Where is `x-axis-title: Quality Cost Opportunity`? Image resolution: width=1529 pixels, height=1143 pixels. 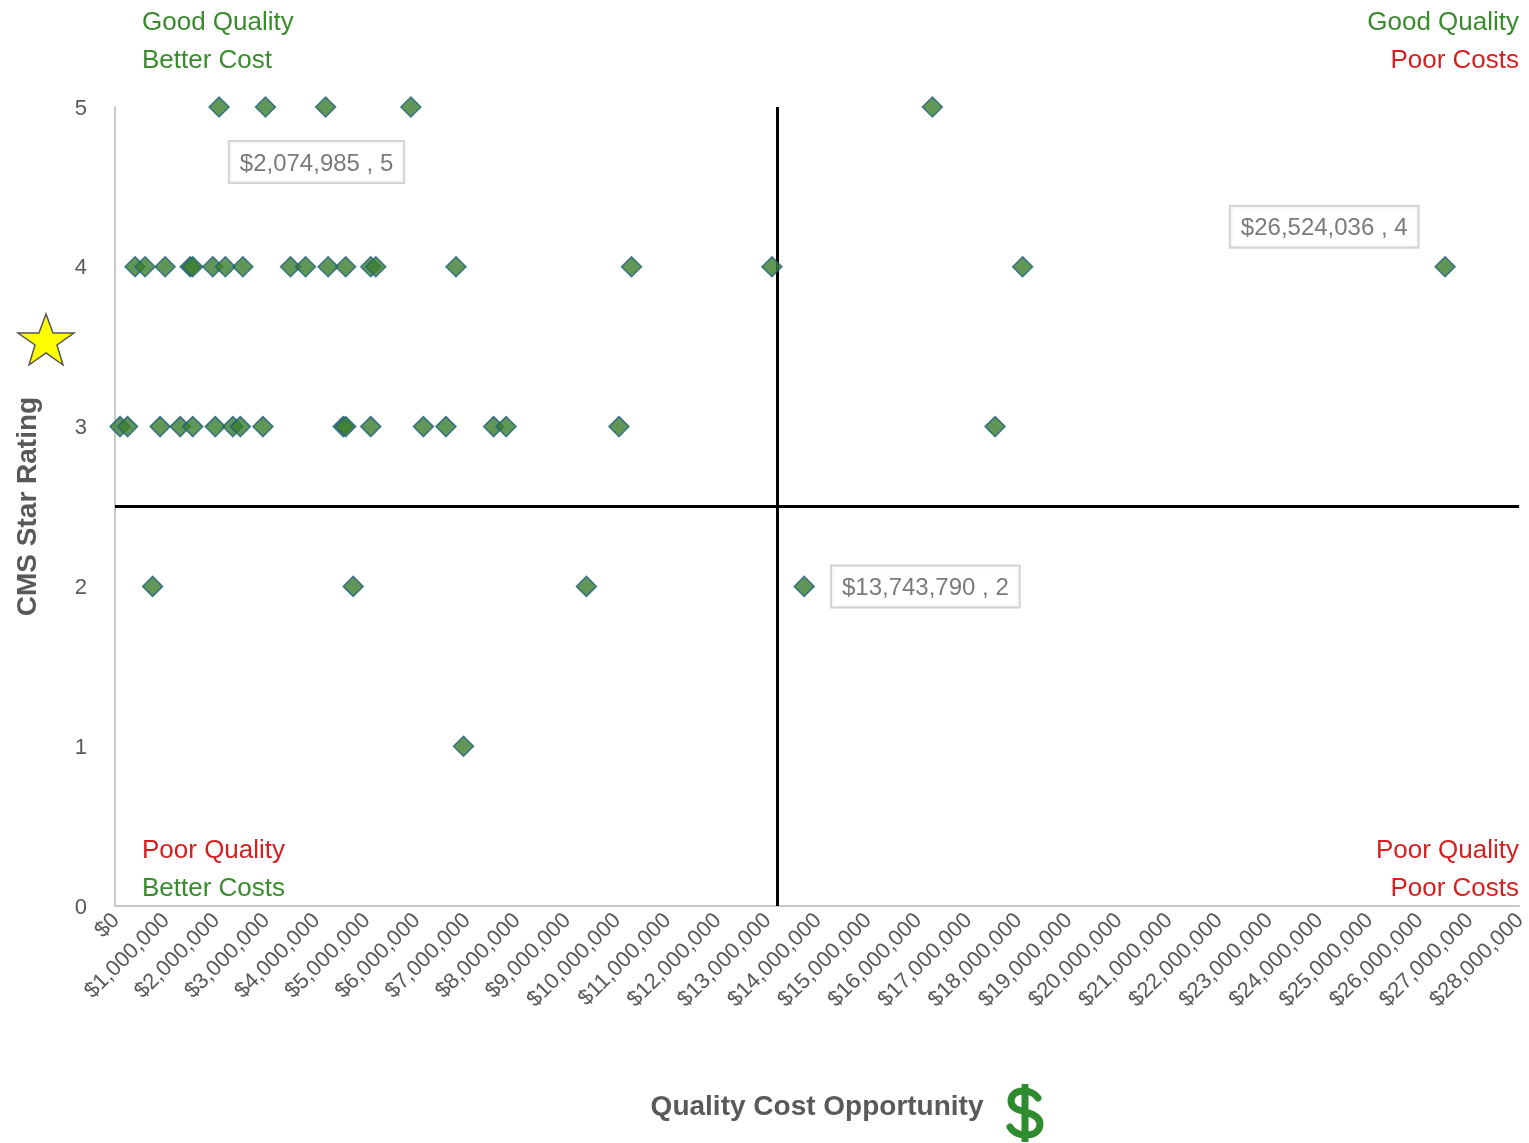 x-axis-title: Quality Cost Opportunity is located at coordinates (817, 1105).